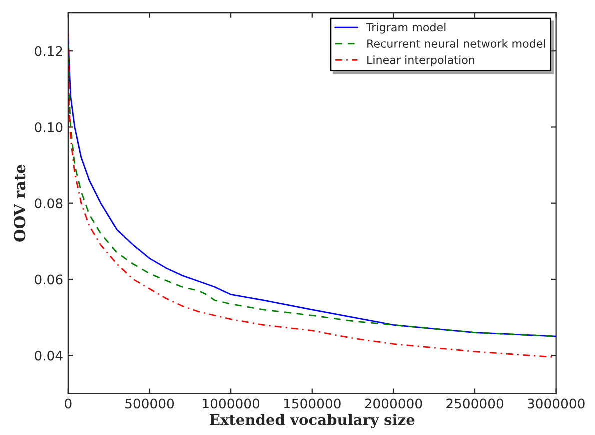 The height and width of the screenshot is (435, 595). I want to click on x-tick-label: 2000000, so click(393, 403).